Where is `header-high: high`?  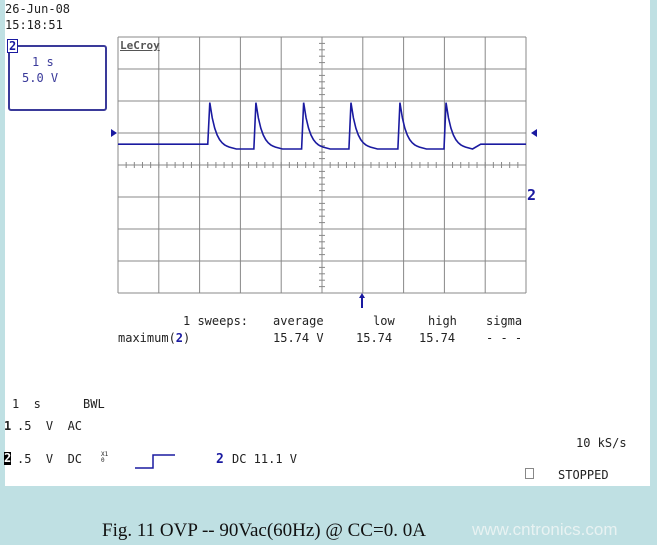 header-high: high is located at coordinates (442, 321).